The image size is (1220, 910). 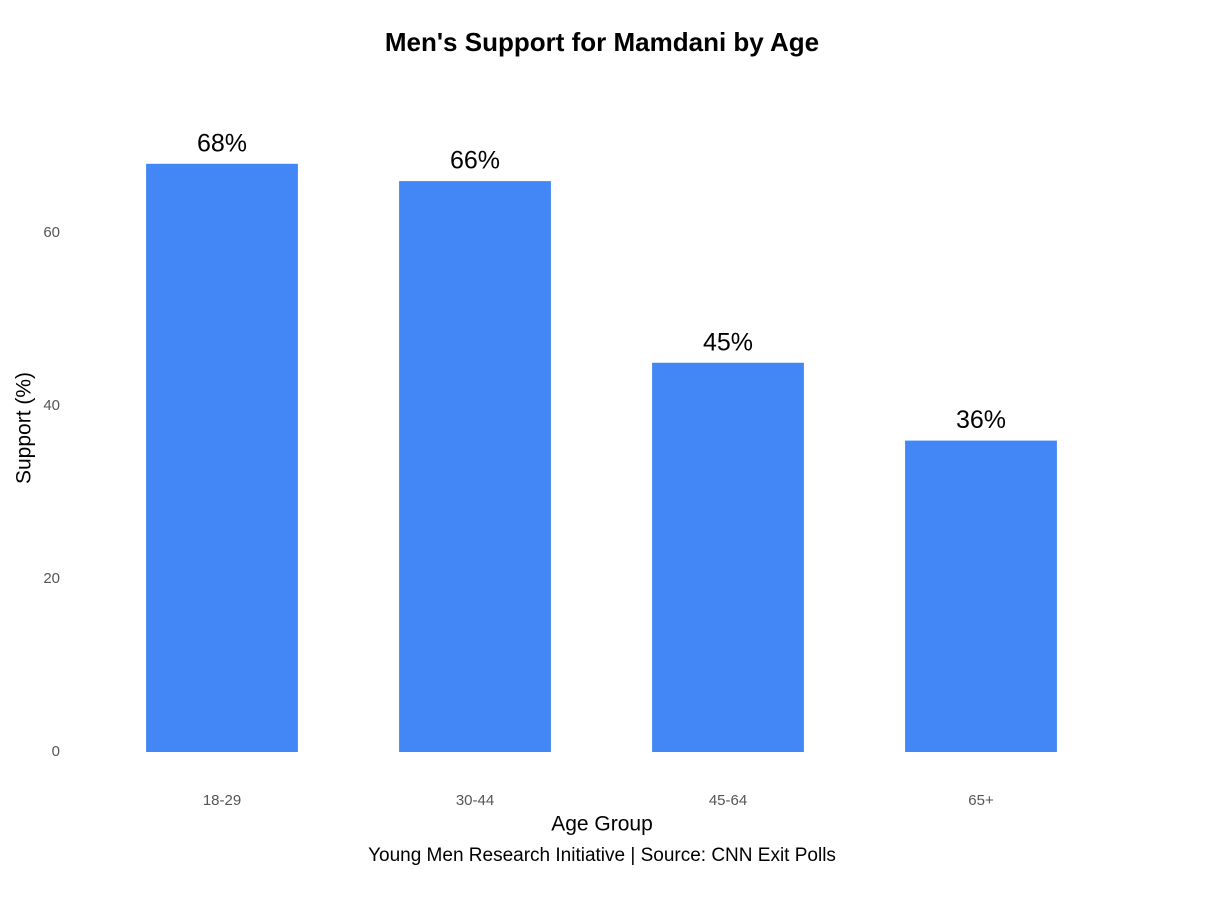 I want to click on y-tick-label: 60, so click(x=51, y=232).